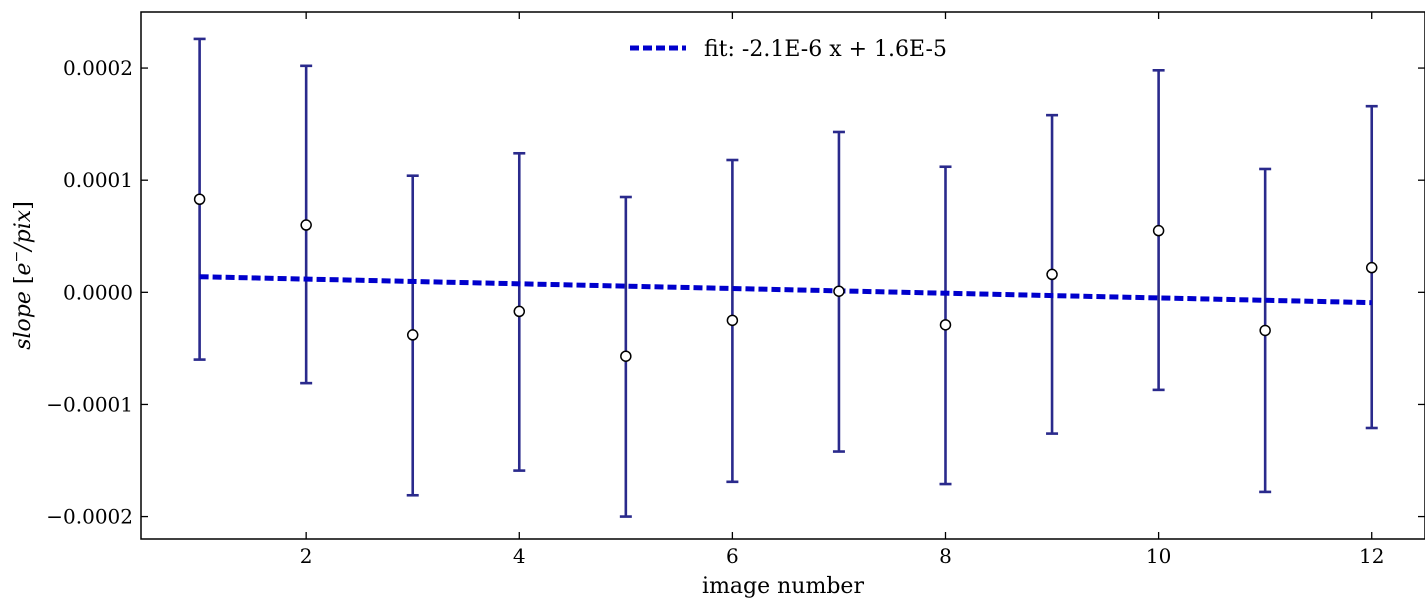 The image size is (1425, 599). I want to click on y-axis-label-bracket-close: ], so click(23, 205).